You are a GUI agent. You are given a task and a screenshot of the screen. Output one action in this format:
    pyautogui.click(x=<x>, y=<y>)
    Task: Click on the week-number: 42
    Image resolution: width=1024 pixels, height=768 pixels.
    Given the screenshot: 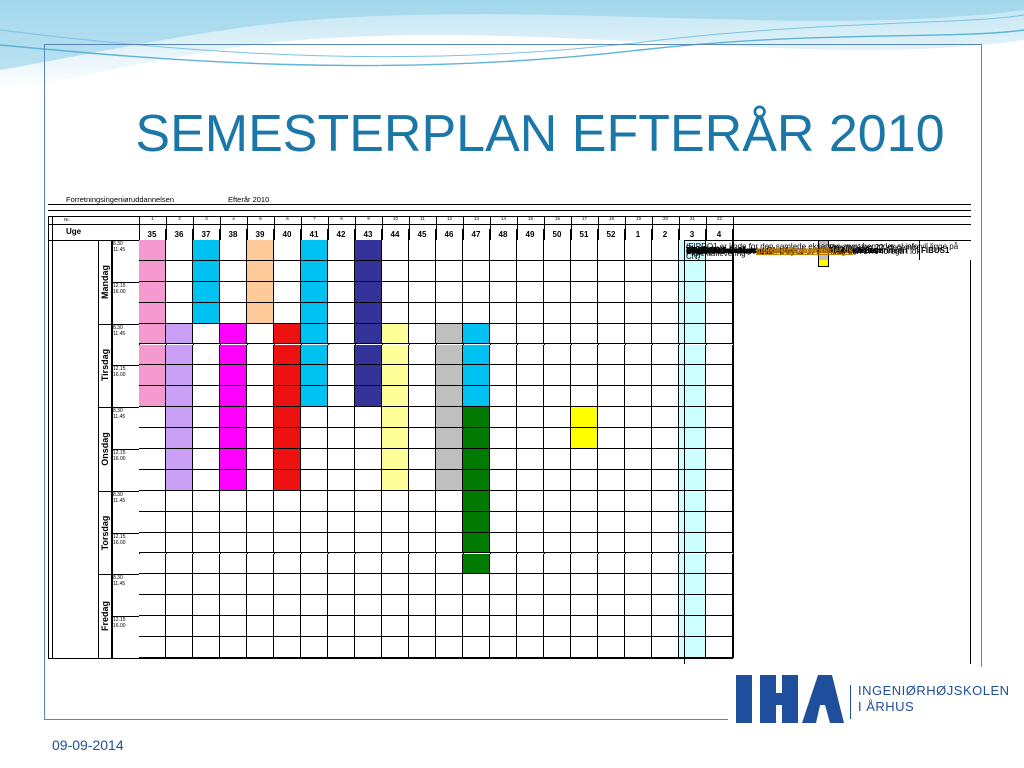 What is the action you would take?
    pyautogui.click(x=341, y=234)
    